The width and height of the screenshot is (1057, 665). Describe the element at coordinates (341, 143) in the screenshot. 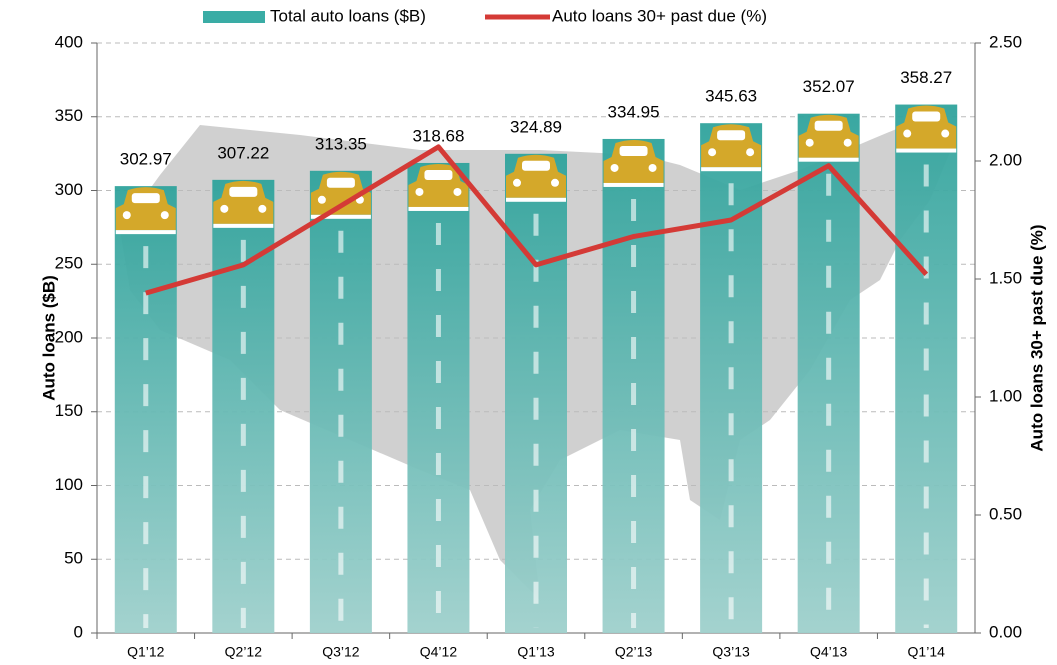

I see `data-label: 313.35` at that location.